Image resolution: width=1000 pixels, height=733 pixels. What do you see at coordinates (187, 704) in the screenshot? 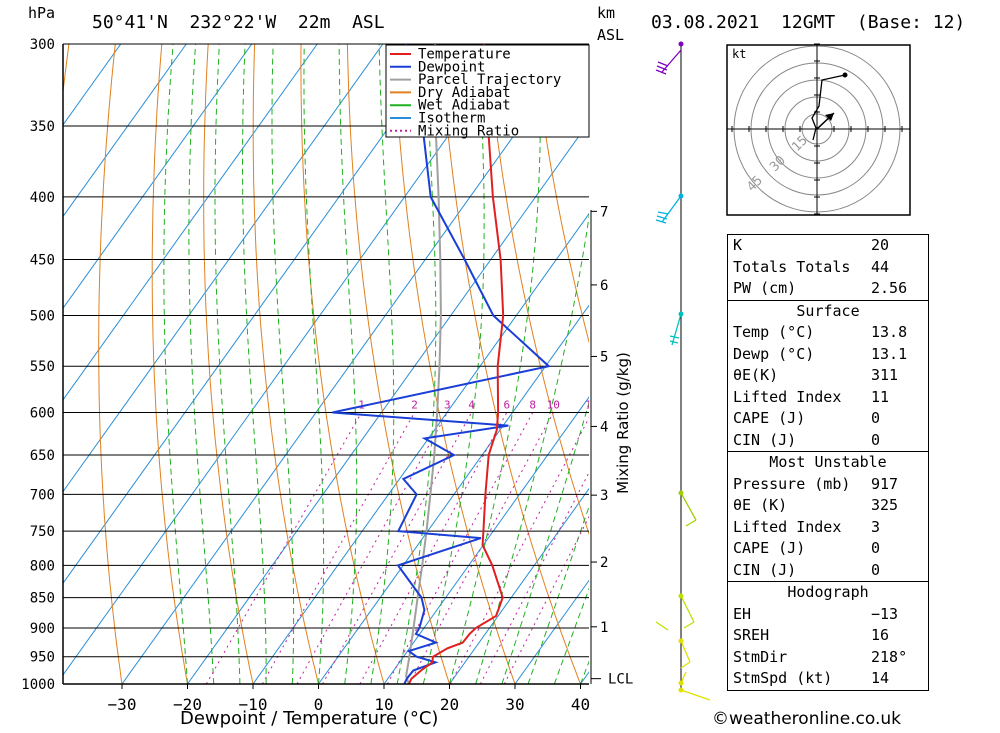
I see `temperature-tick-label: −20` at bounding box center [187, 704].